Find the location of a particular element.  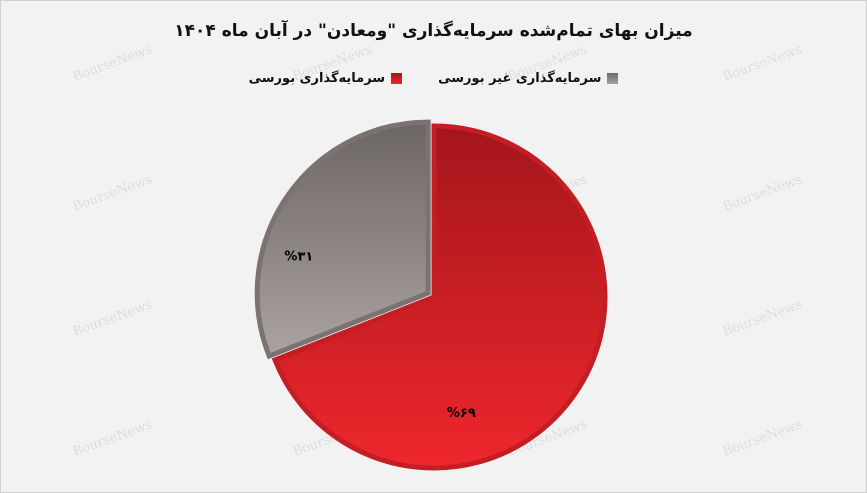

legend-label-non-bourse: سرمایه‌گذاری غیر بورسی is located at coordinates (520, 78).